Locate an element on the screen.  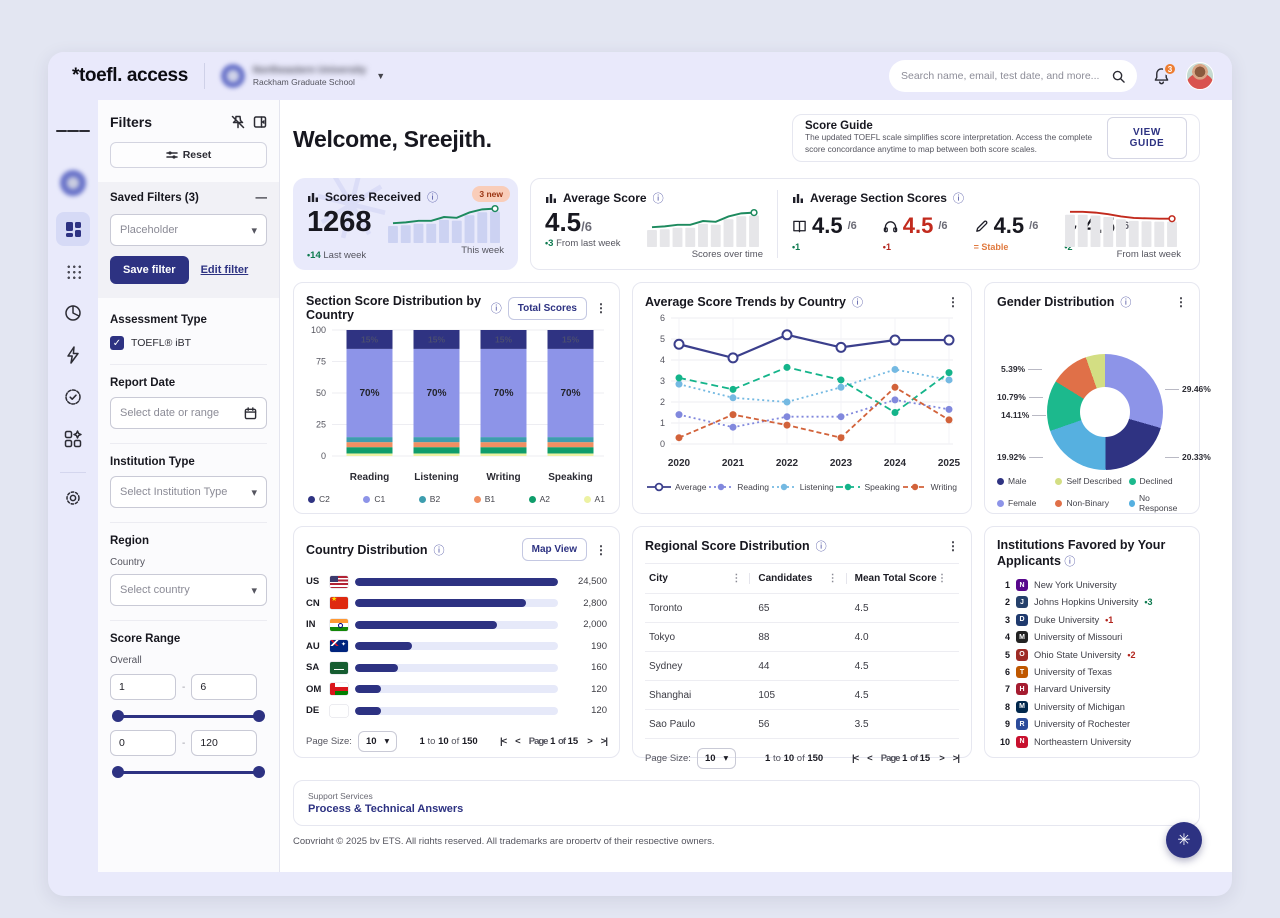
menu-icon is located at coordinates (73, 131).